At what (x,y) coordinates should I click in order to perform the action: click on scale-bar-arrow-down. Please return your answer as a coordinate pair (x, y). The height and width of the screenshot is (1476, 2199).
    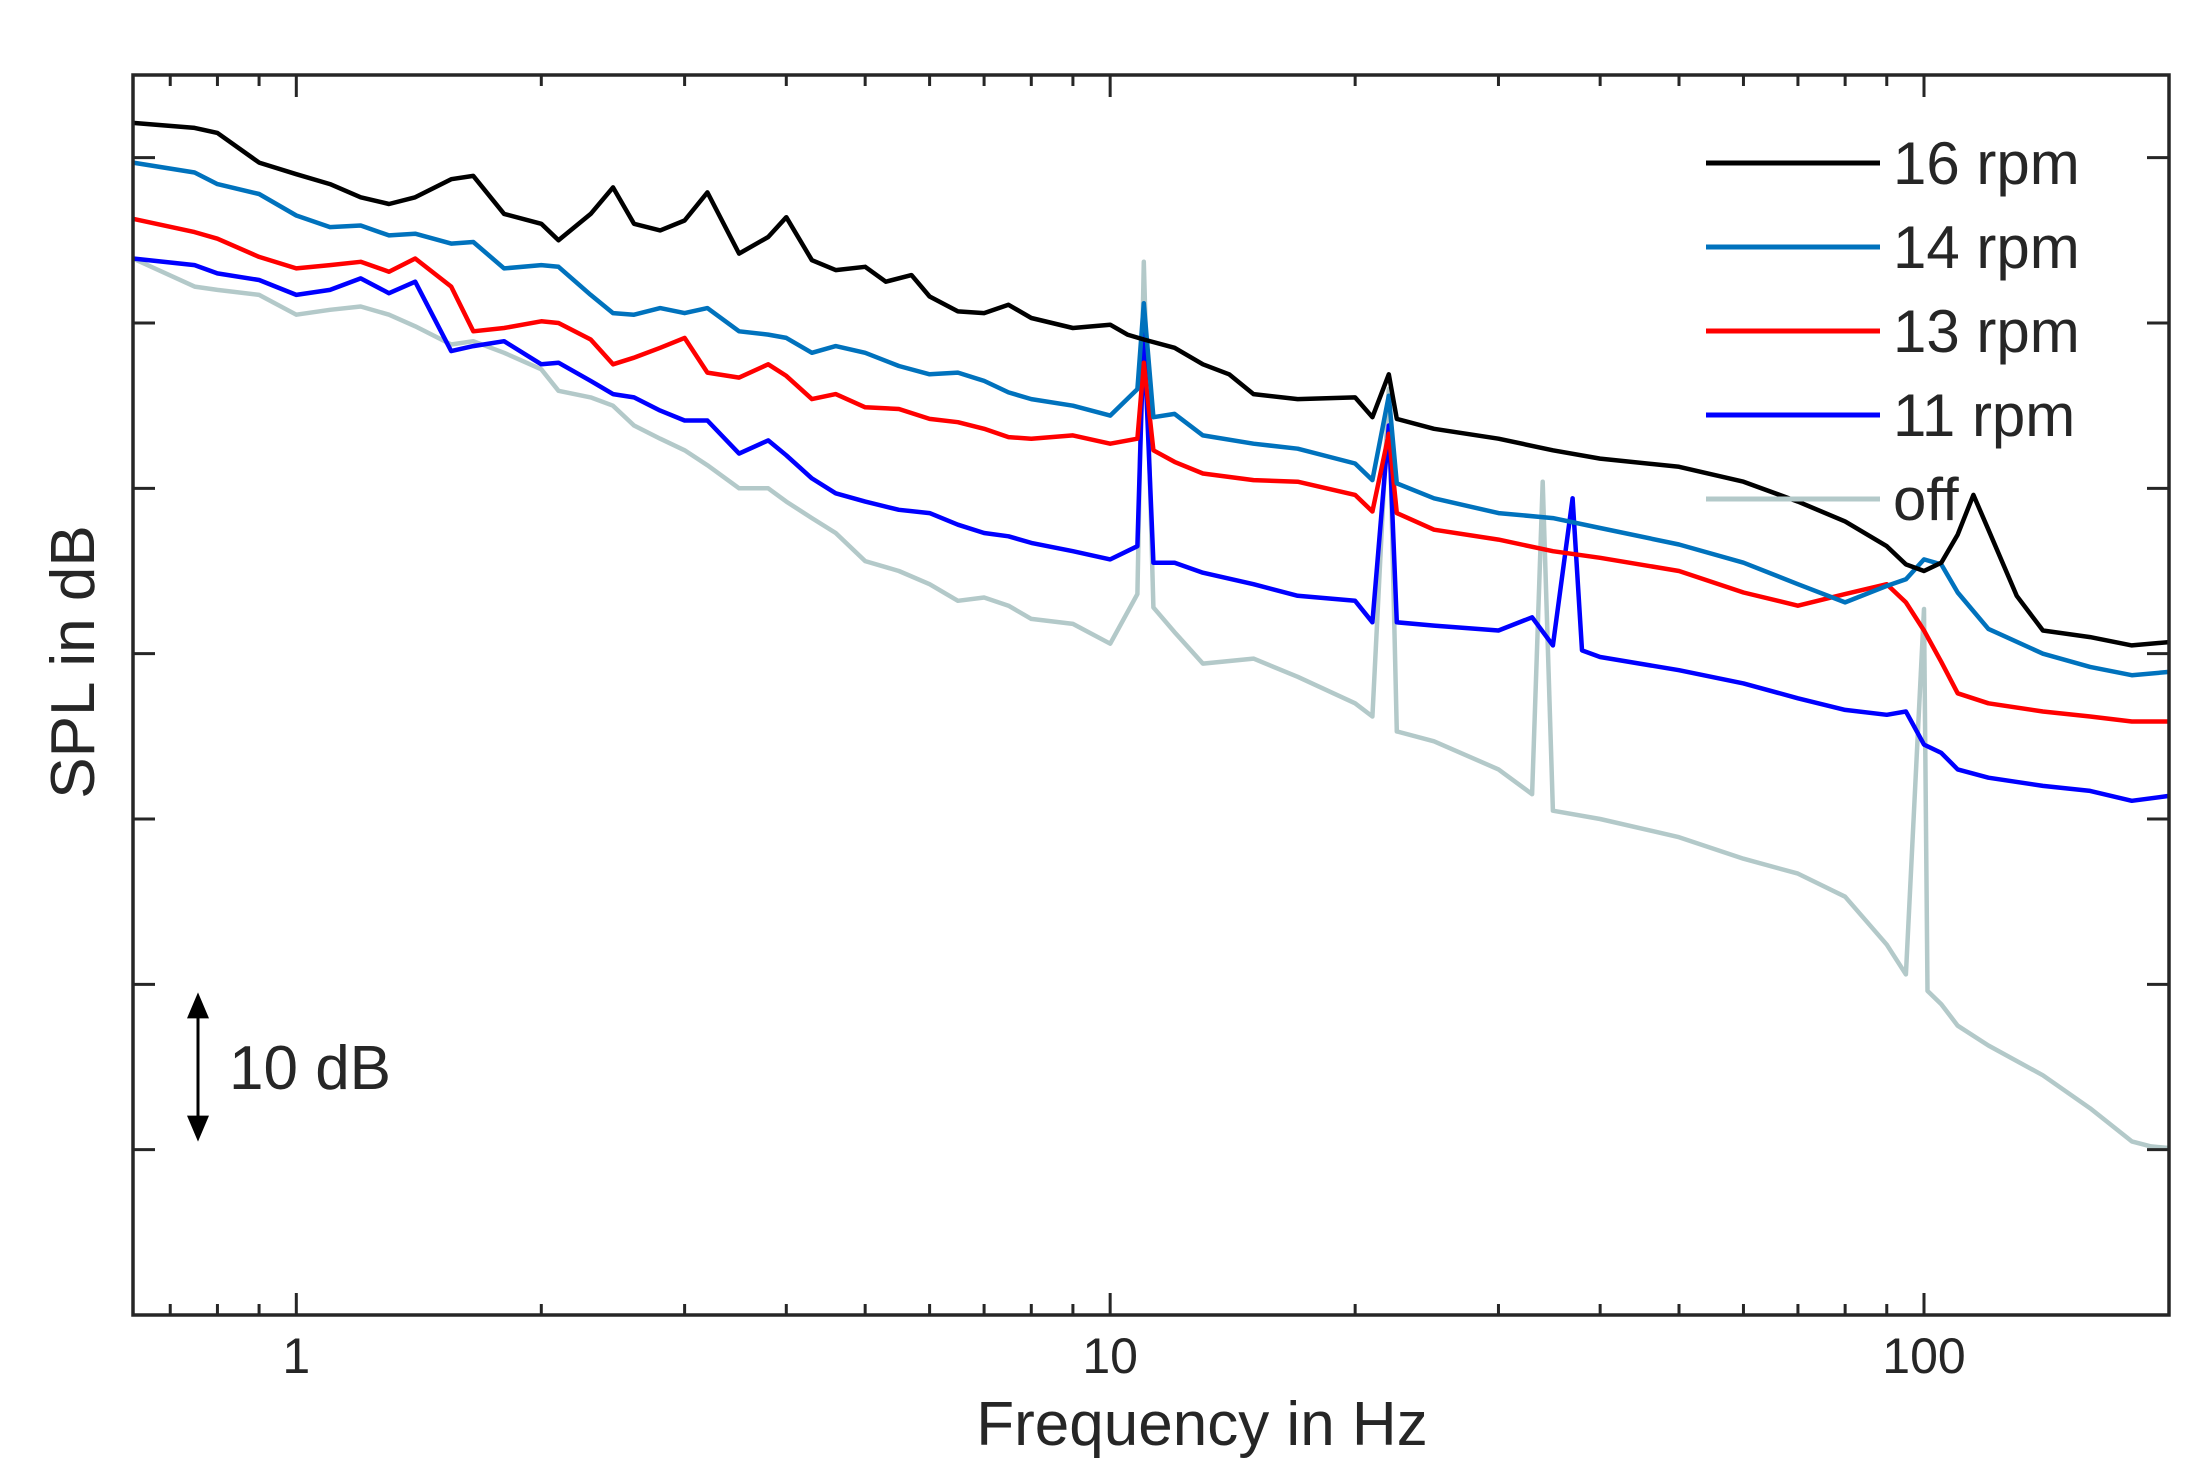
    Looking at the image, I should click on (198, 1128).